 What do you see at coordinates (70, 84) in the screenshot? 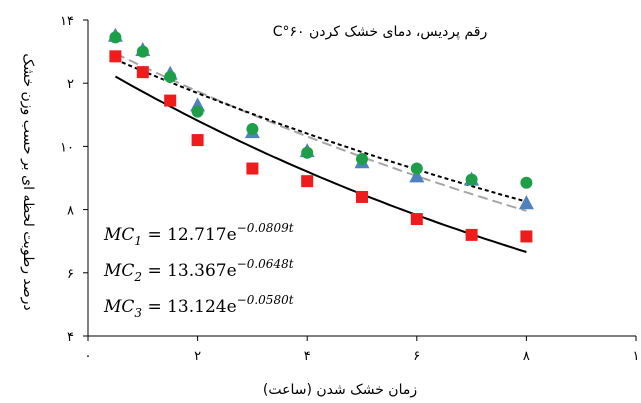
I see `y-tick-label: ۲` at bounding box center [70, 84].